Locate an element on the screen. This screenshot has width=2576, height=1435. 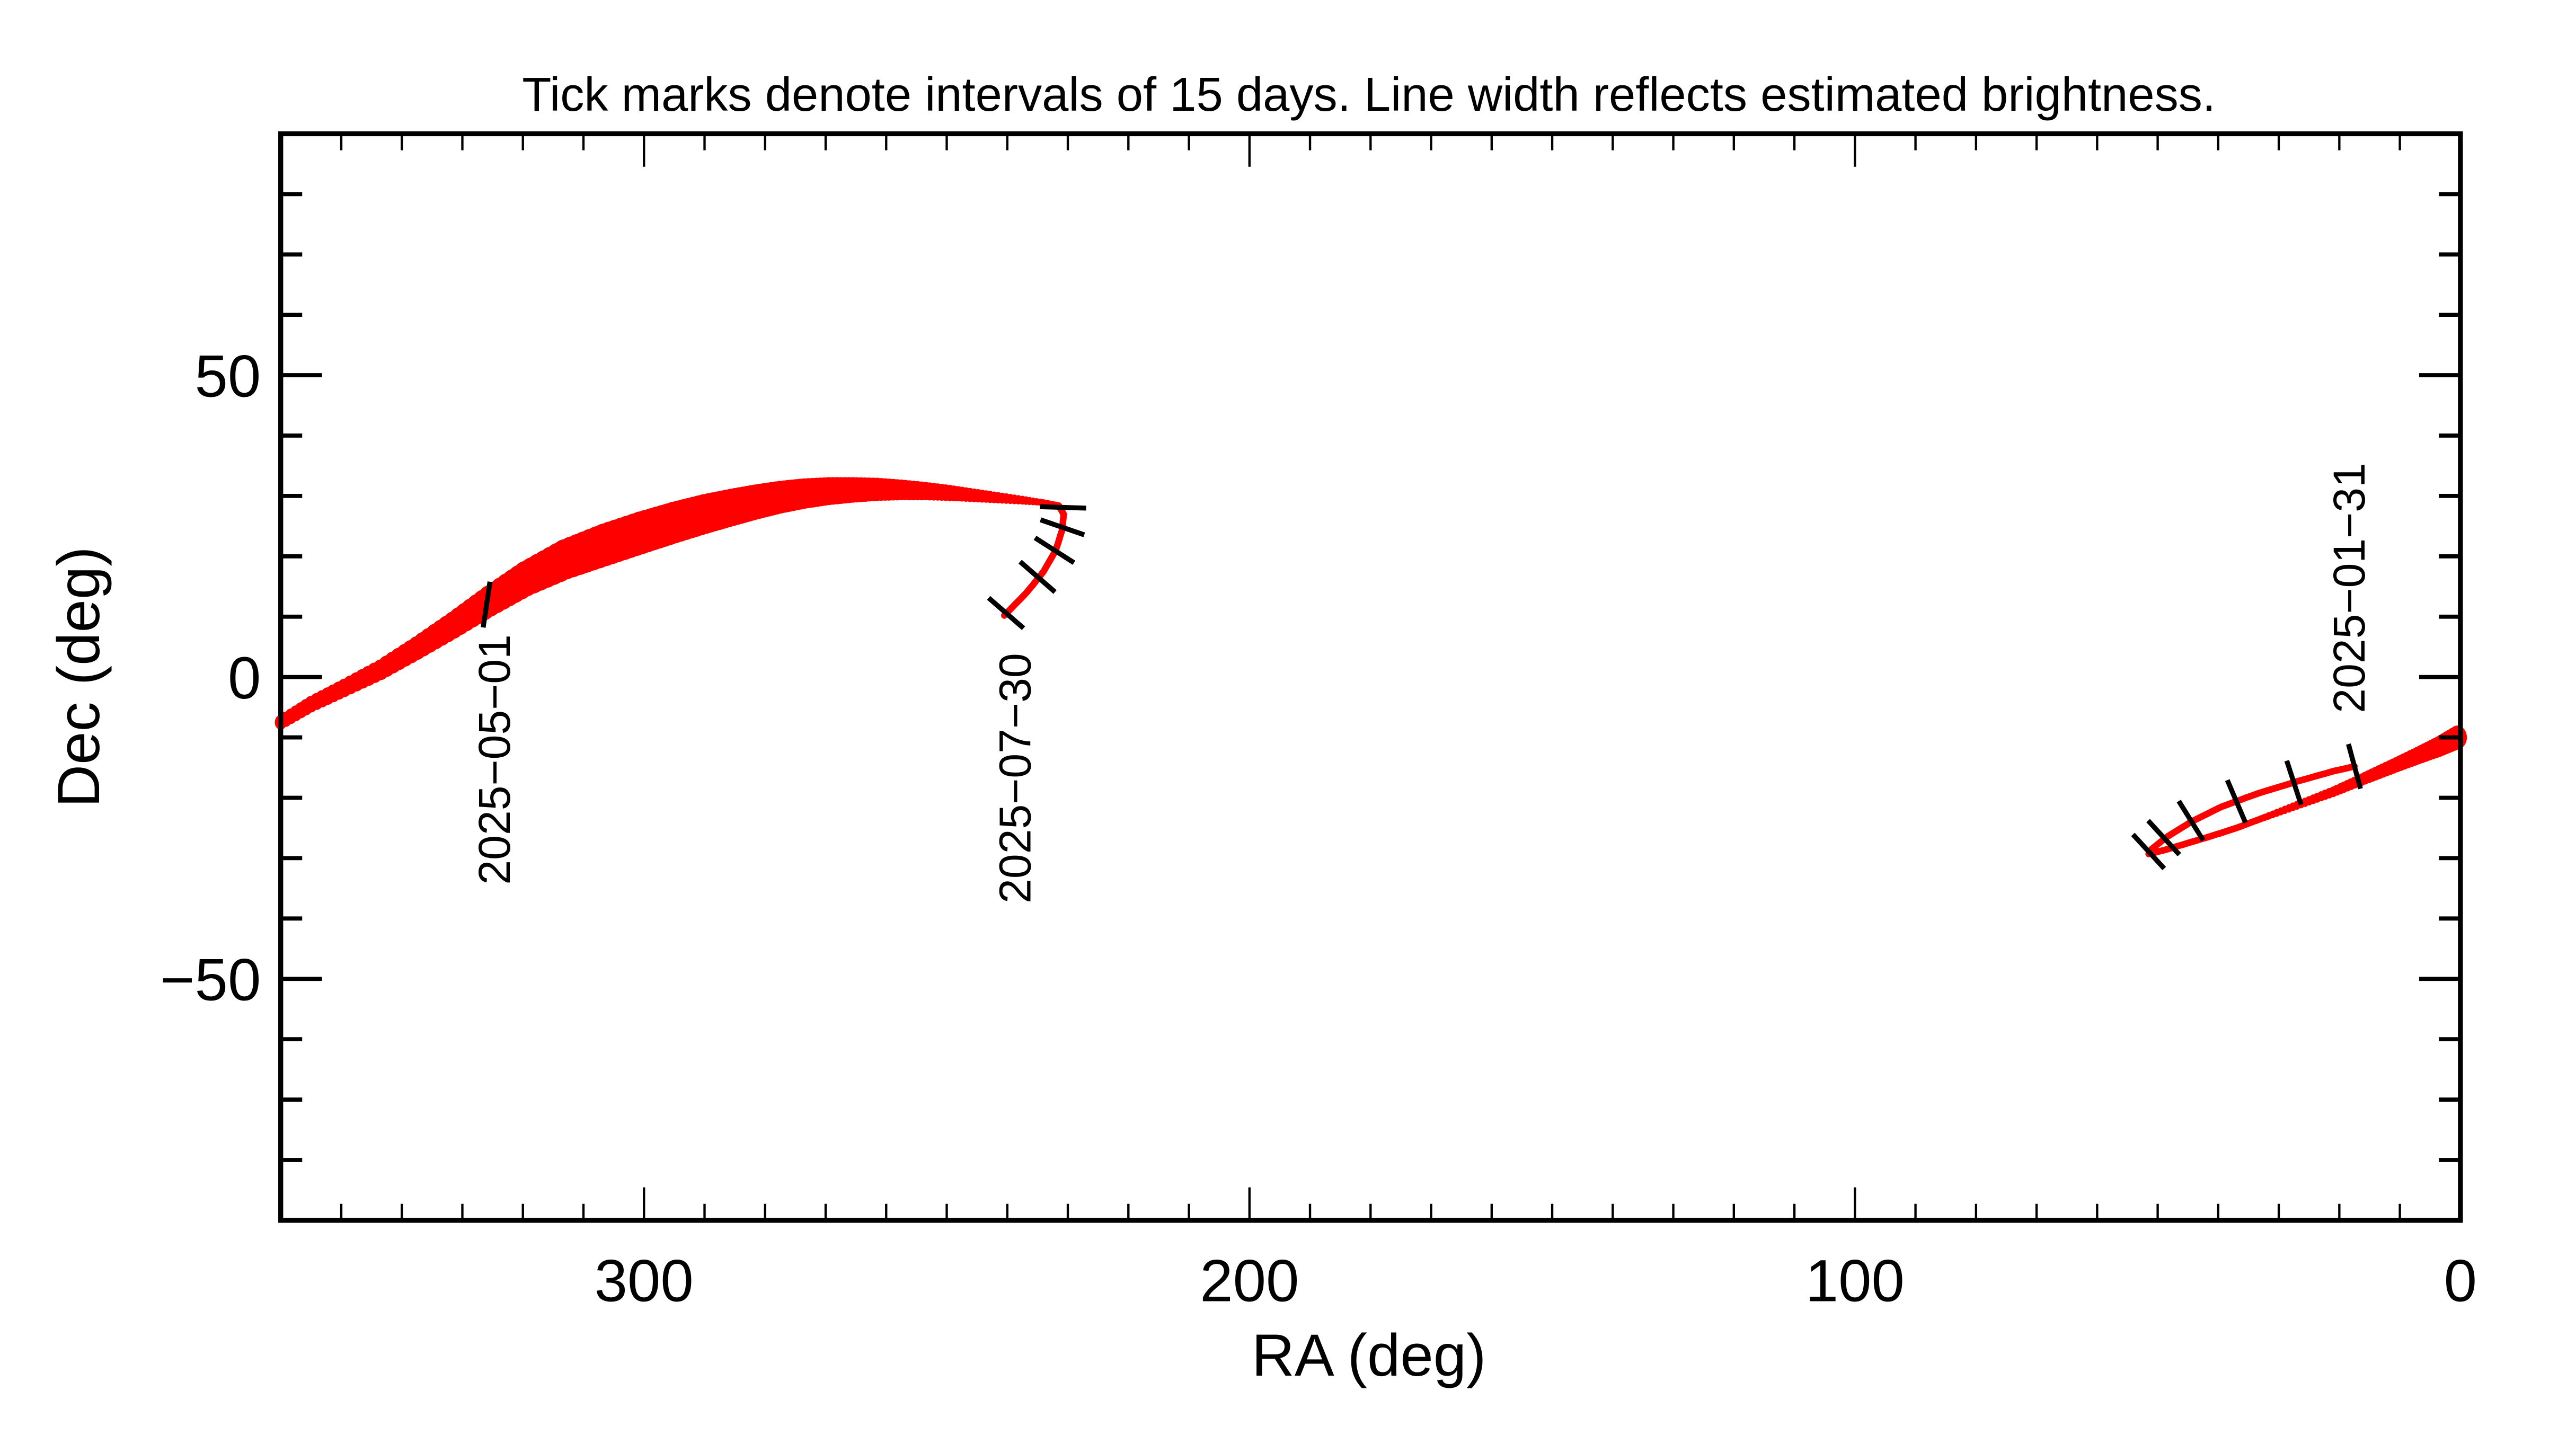
date-label: 2025−07−30 is located at coordinates (1015, 778).